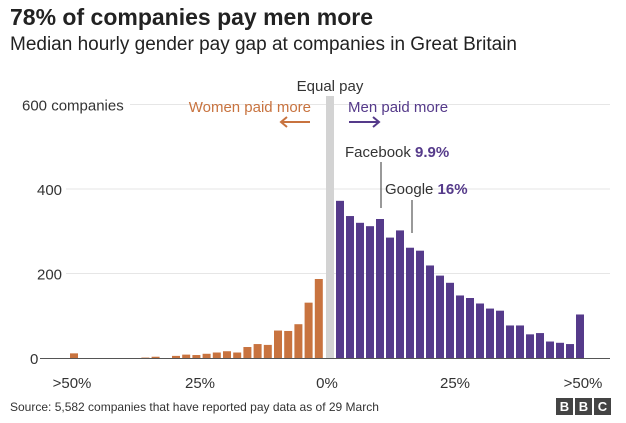 This screenshot has width=626, height=423. What do you see at coordinates (398, 107) in the screenshot?
I see `men-label: Men paid more` at bounding box center [398, 107].